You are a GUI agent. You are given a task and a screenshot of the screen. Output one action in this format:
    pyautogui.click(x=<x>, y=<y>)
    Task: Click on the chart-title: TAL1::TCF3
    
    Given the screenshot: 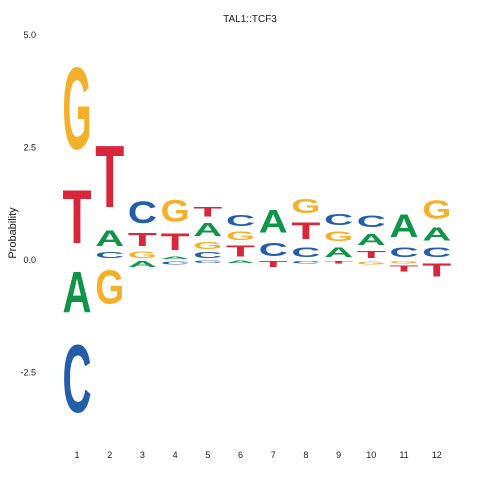 What is the action you would take?
    pyautogui.click(x=250, y=19)
    